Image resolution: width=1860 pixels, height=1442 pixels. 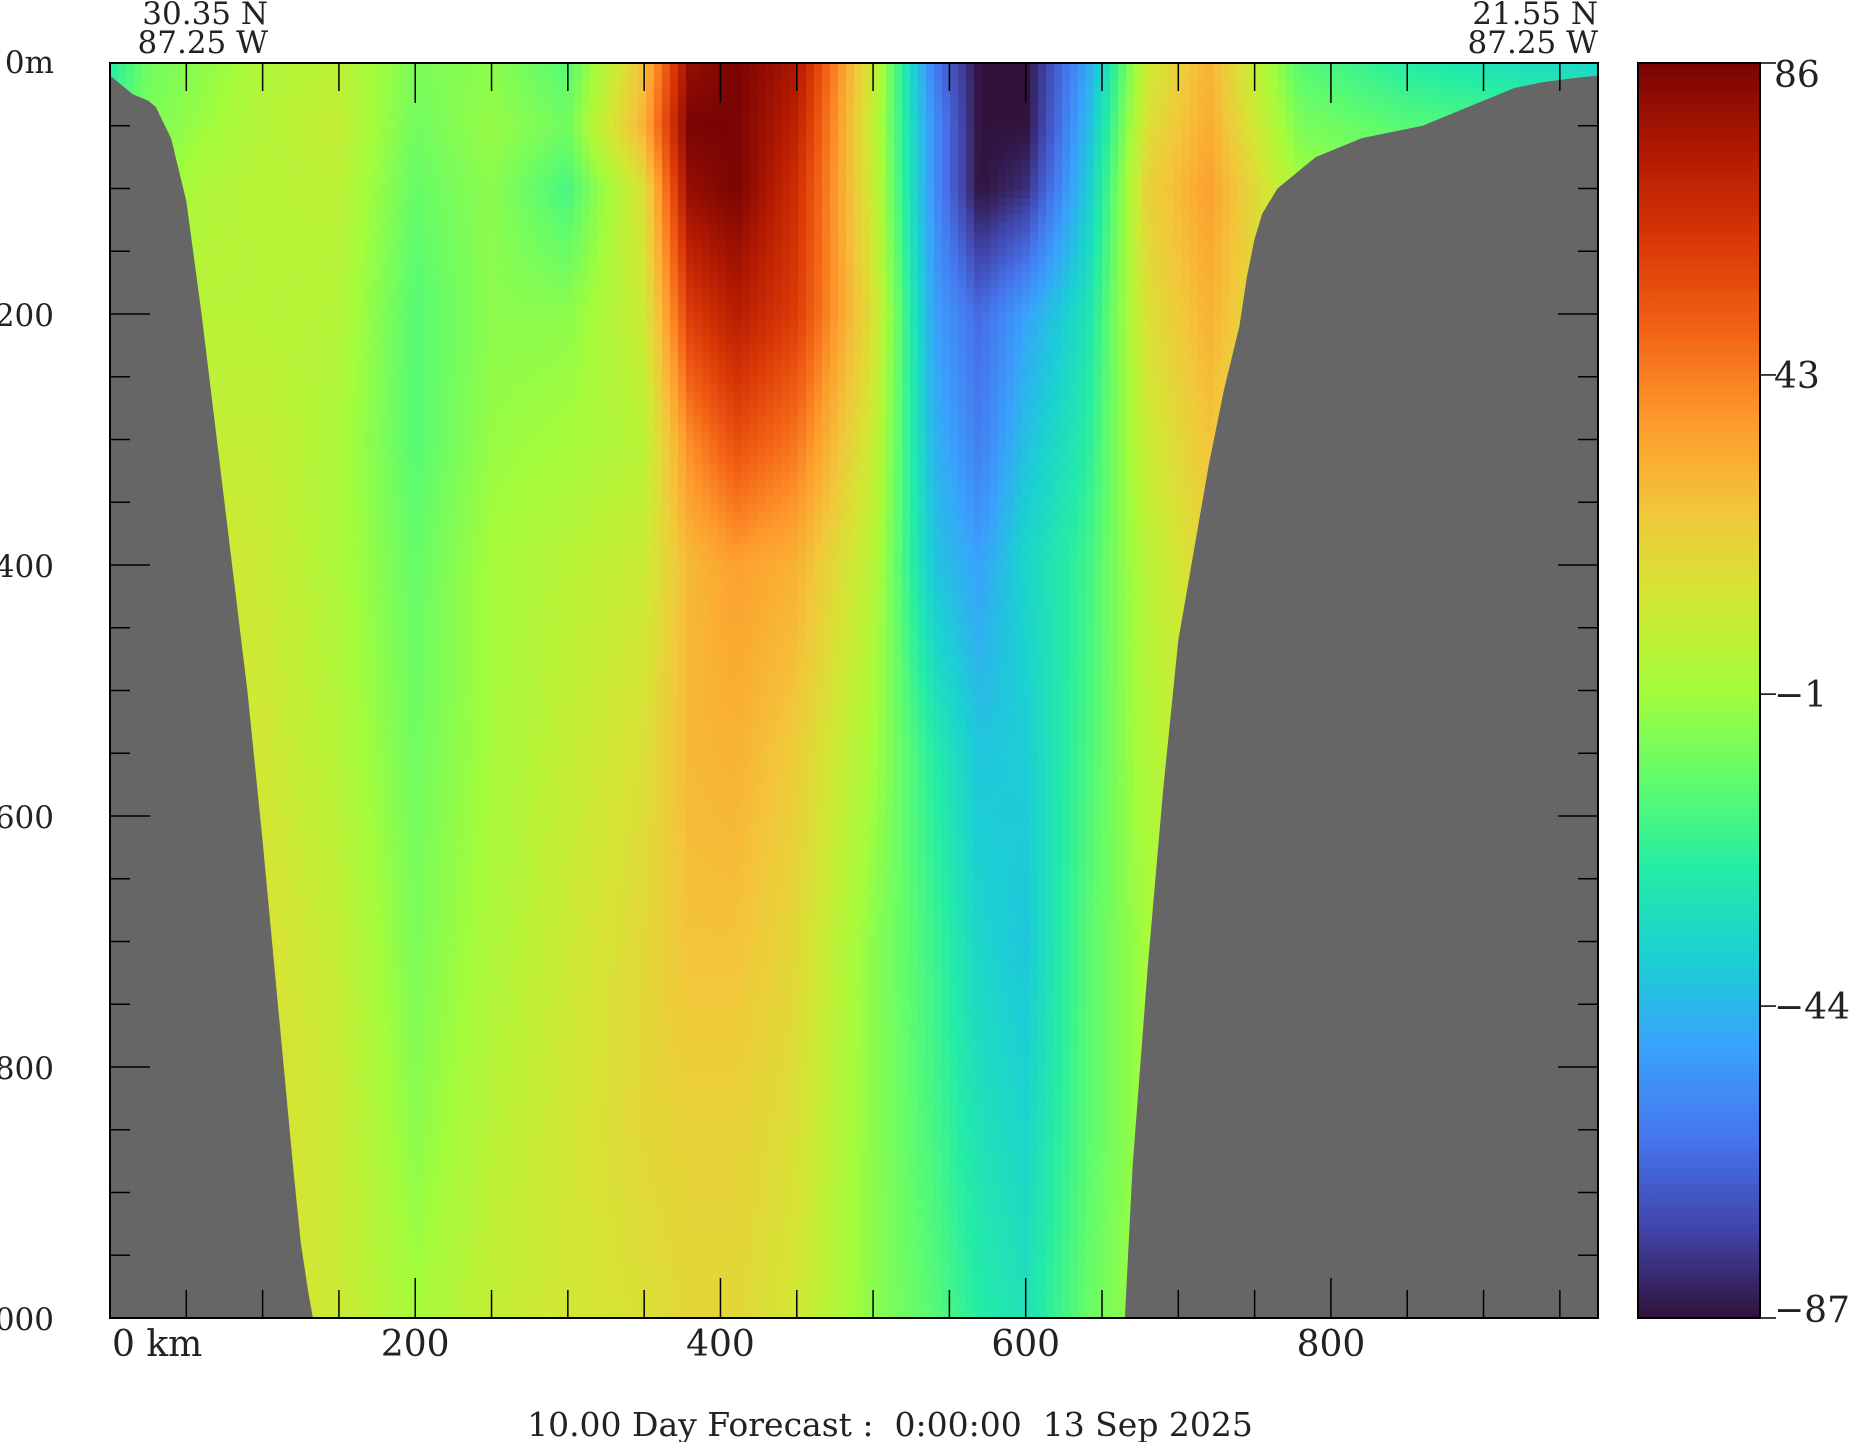 What do you see at coordinates (1331, 1344) in the screenshot?
I see `x-tick-label: 800` at bounding box center [1331, 1344].